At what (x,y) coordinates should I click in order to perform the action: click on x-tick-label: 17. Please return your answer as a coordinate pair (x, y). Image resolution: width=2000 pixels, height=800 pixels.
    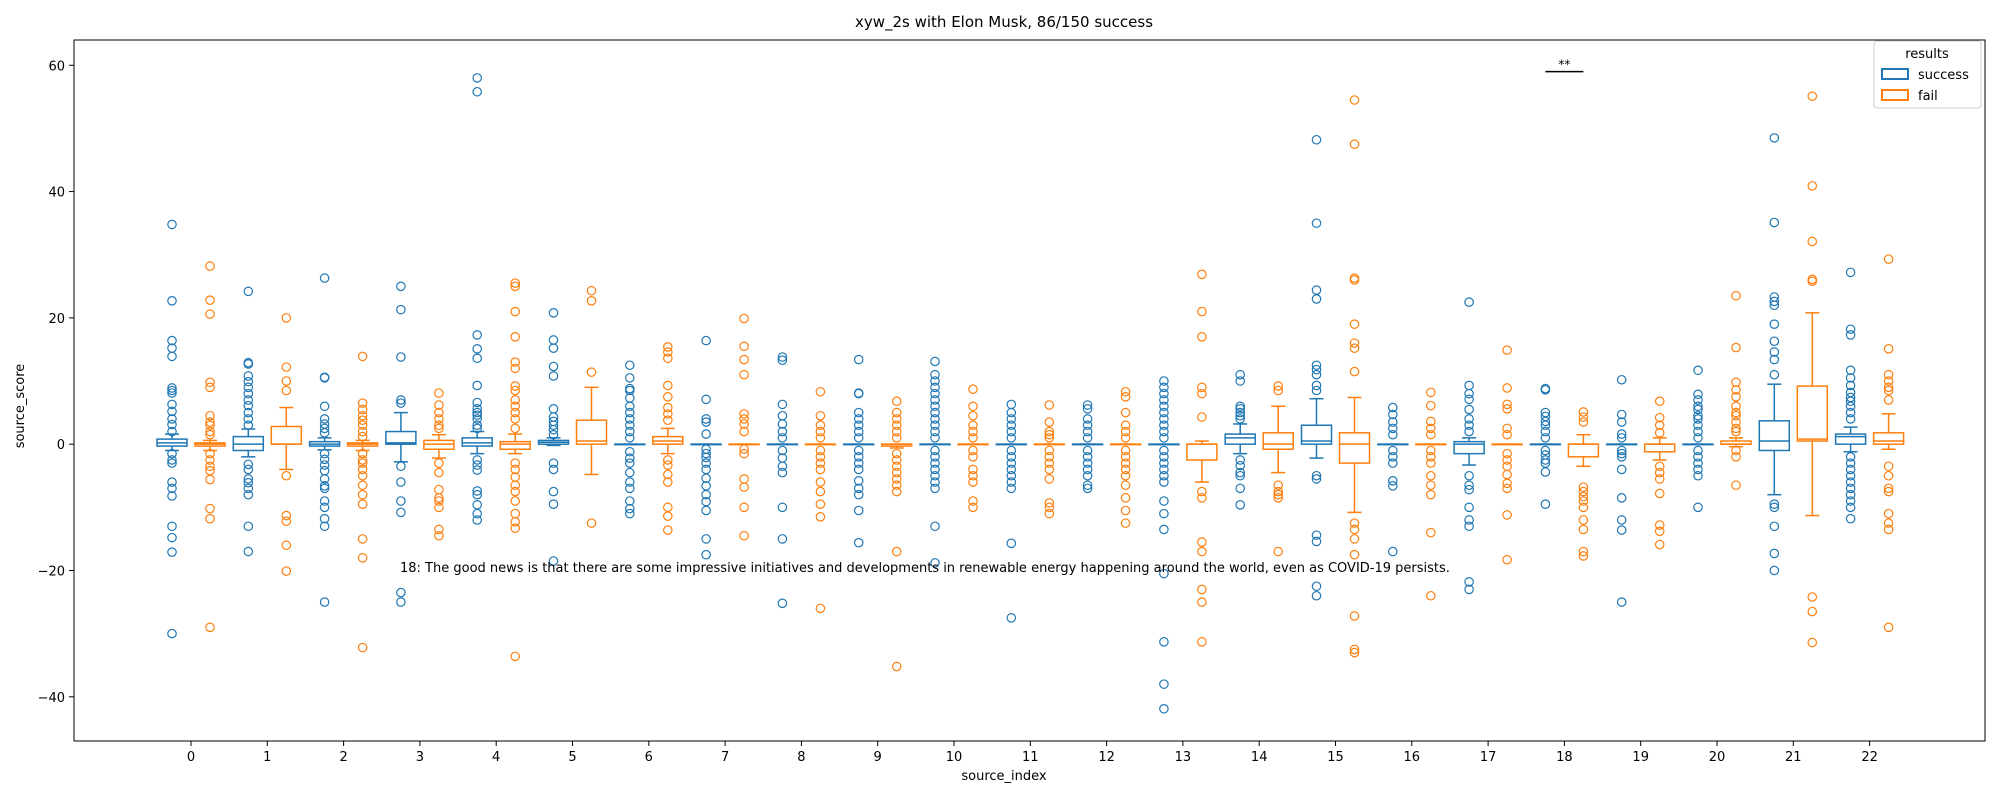
    Looking at the image, I should click on (1488, 757).